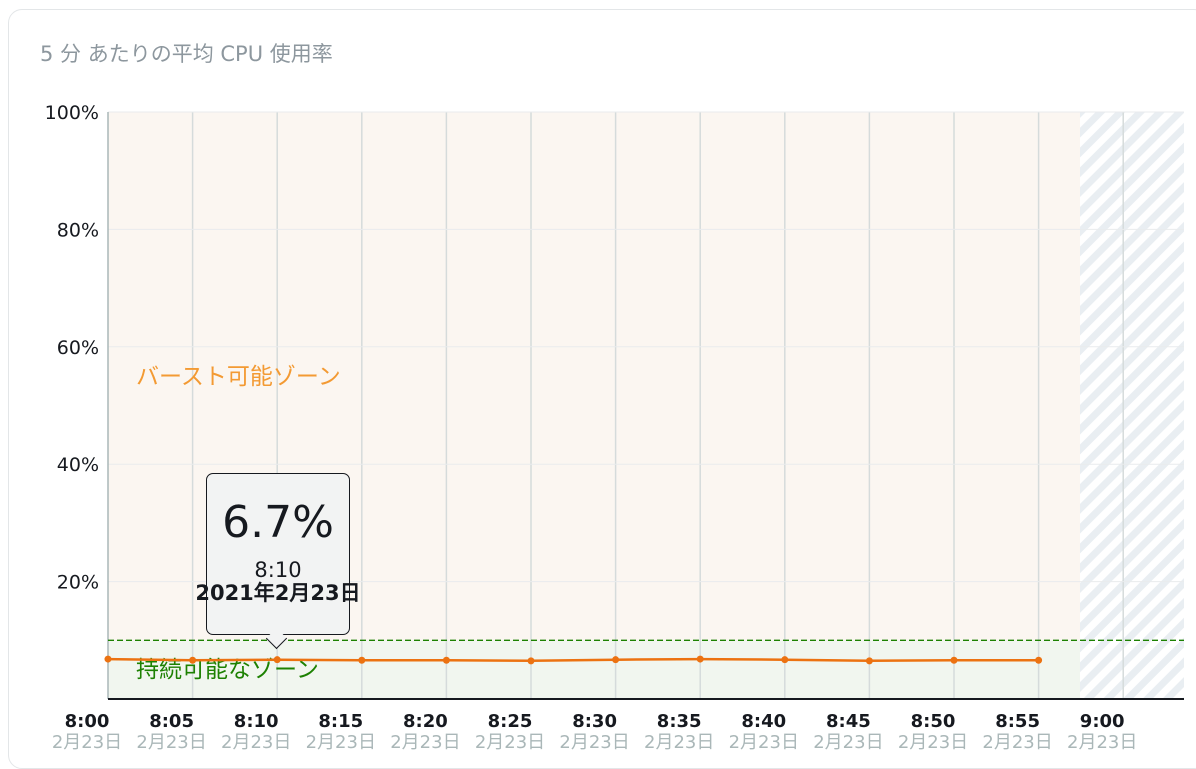 The image size is (1196, 769). What do you see at coordinates (425, 721) in the screenshot?
I see `x-tick-time-label: 8:20` at bounding box center [425, 721].